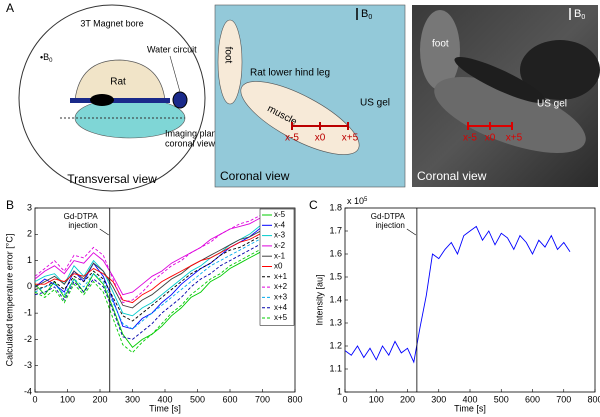 The width and height of the screenshot is (600, 417). I want to click on x-tick-label: 800, so click(593, 399).